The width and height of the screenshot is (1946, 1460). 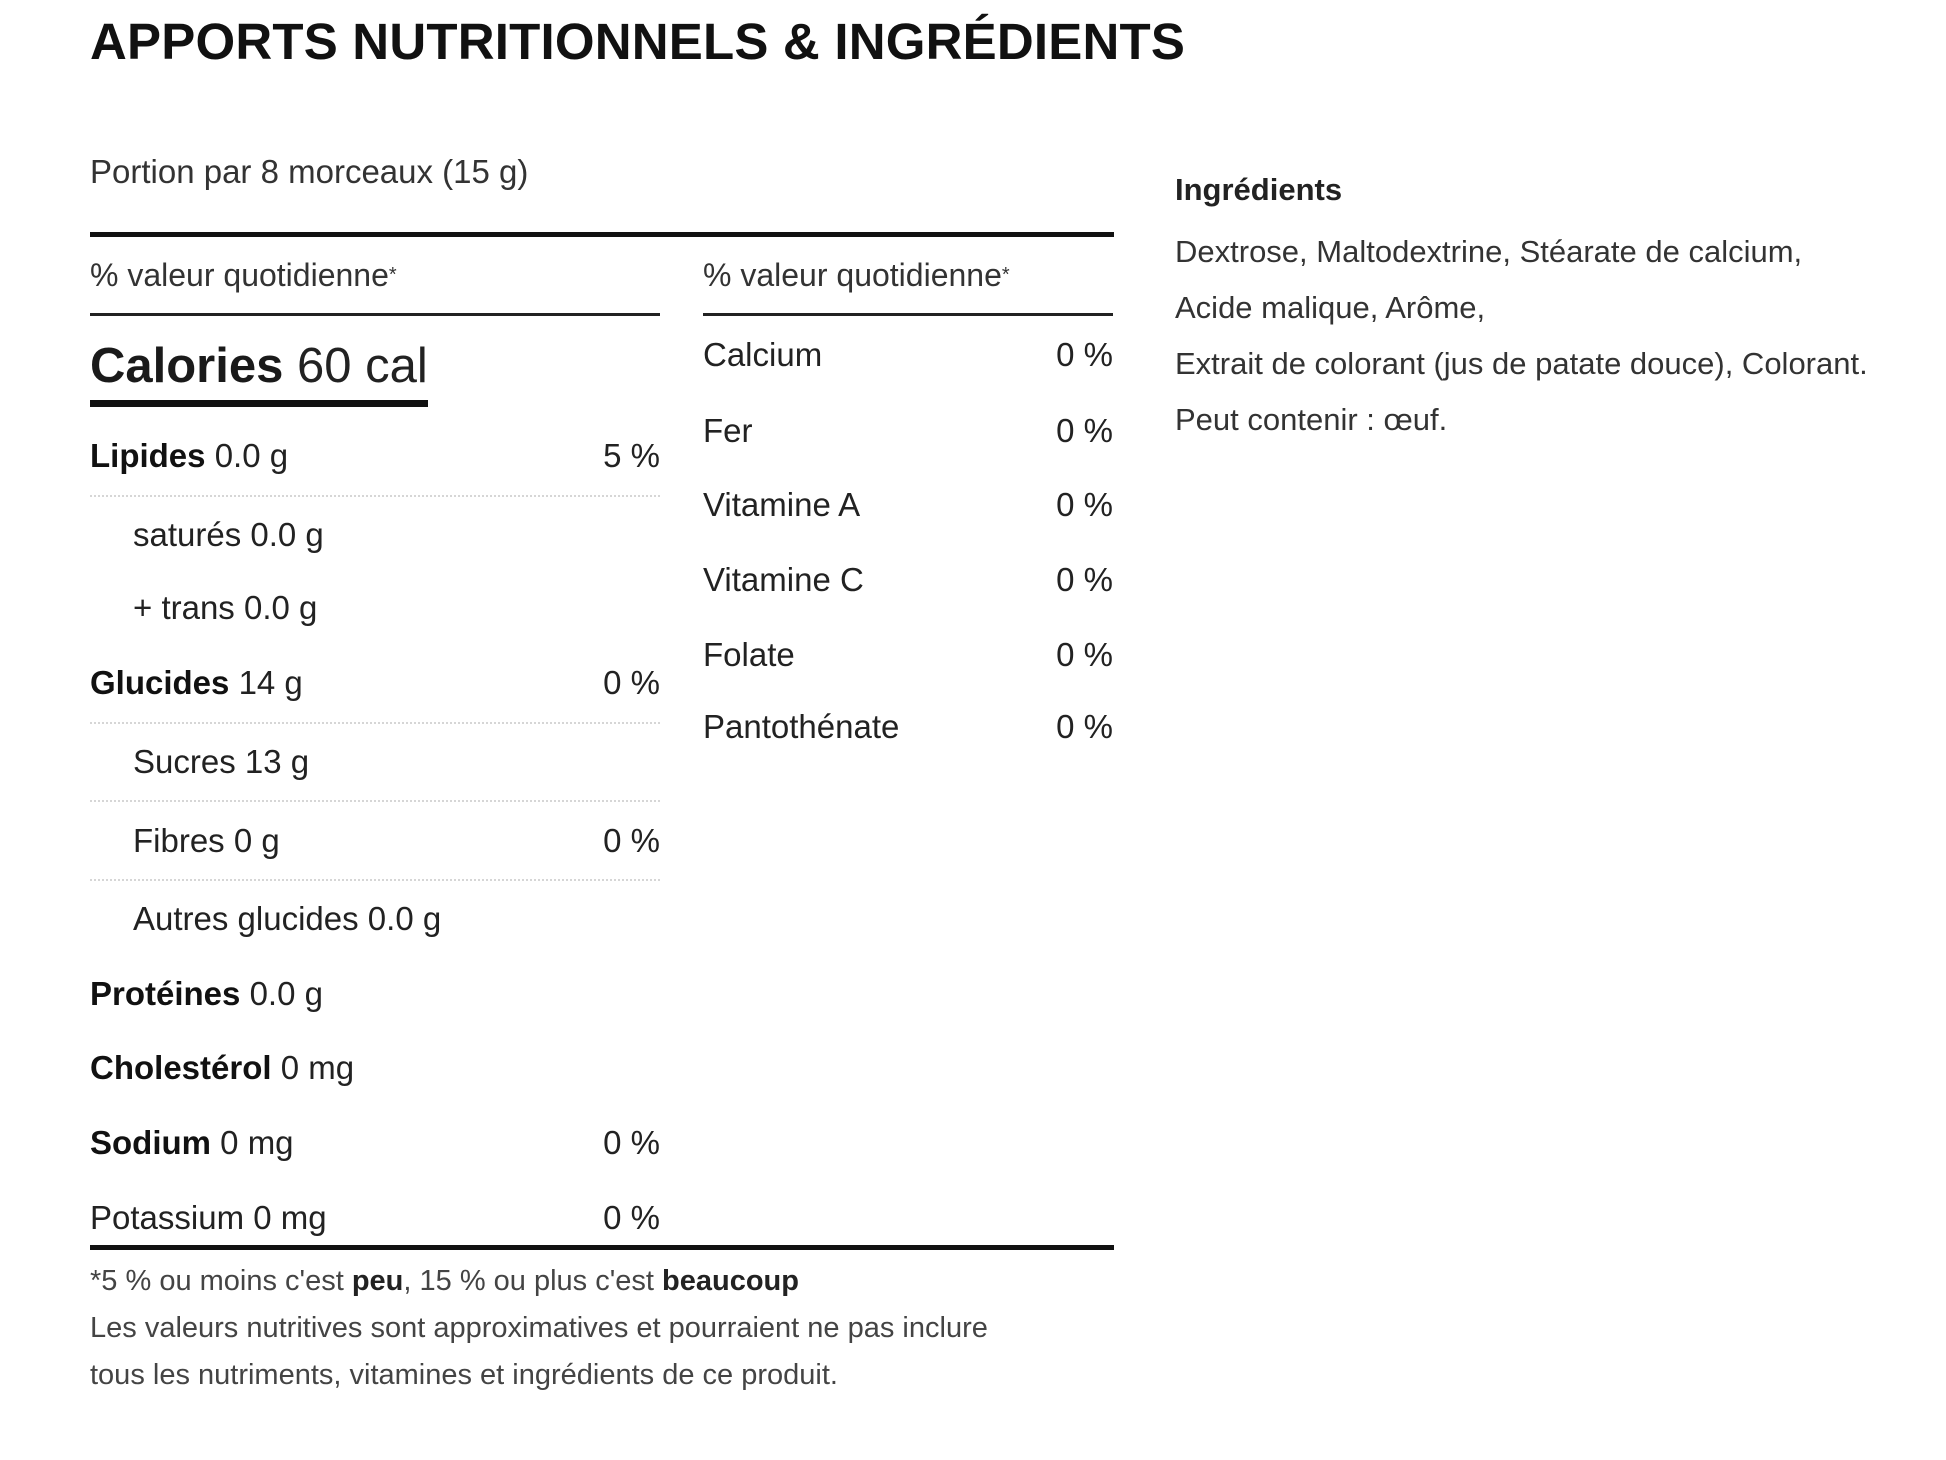 I want to click on nutrient-row-fibres: Fibres 0 g 0 %, so click(x=375, y=841).